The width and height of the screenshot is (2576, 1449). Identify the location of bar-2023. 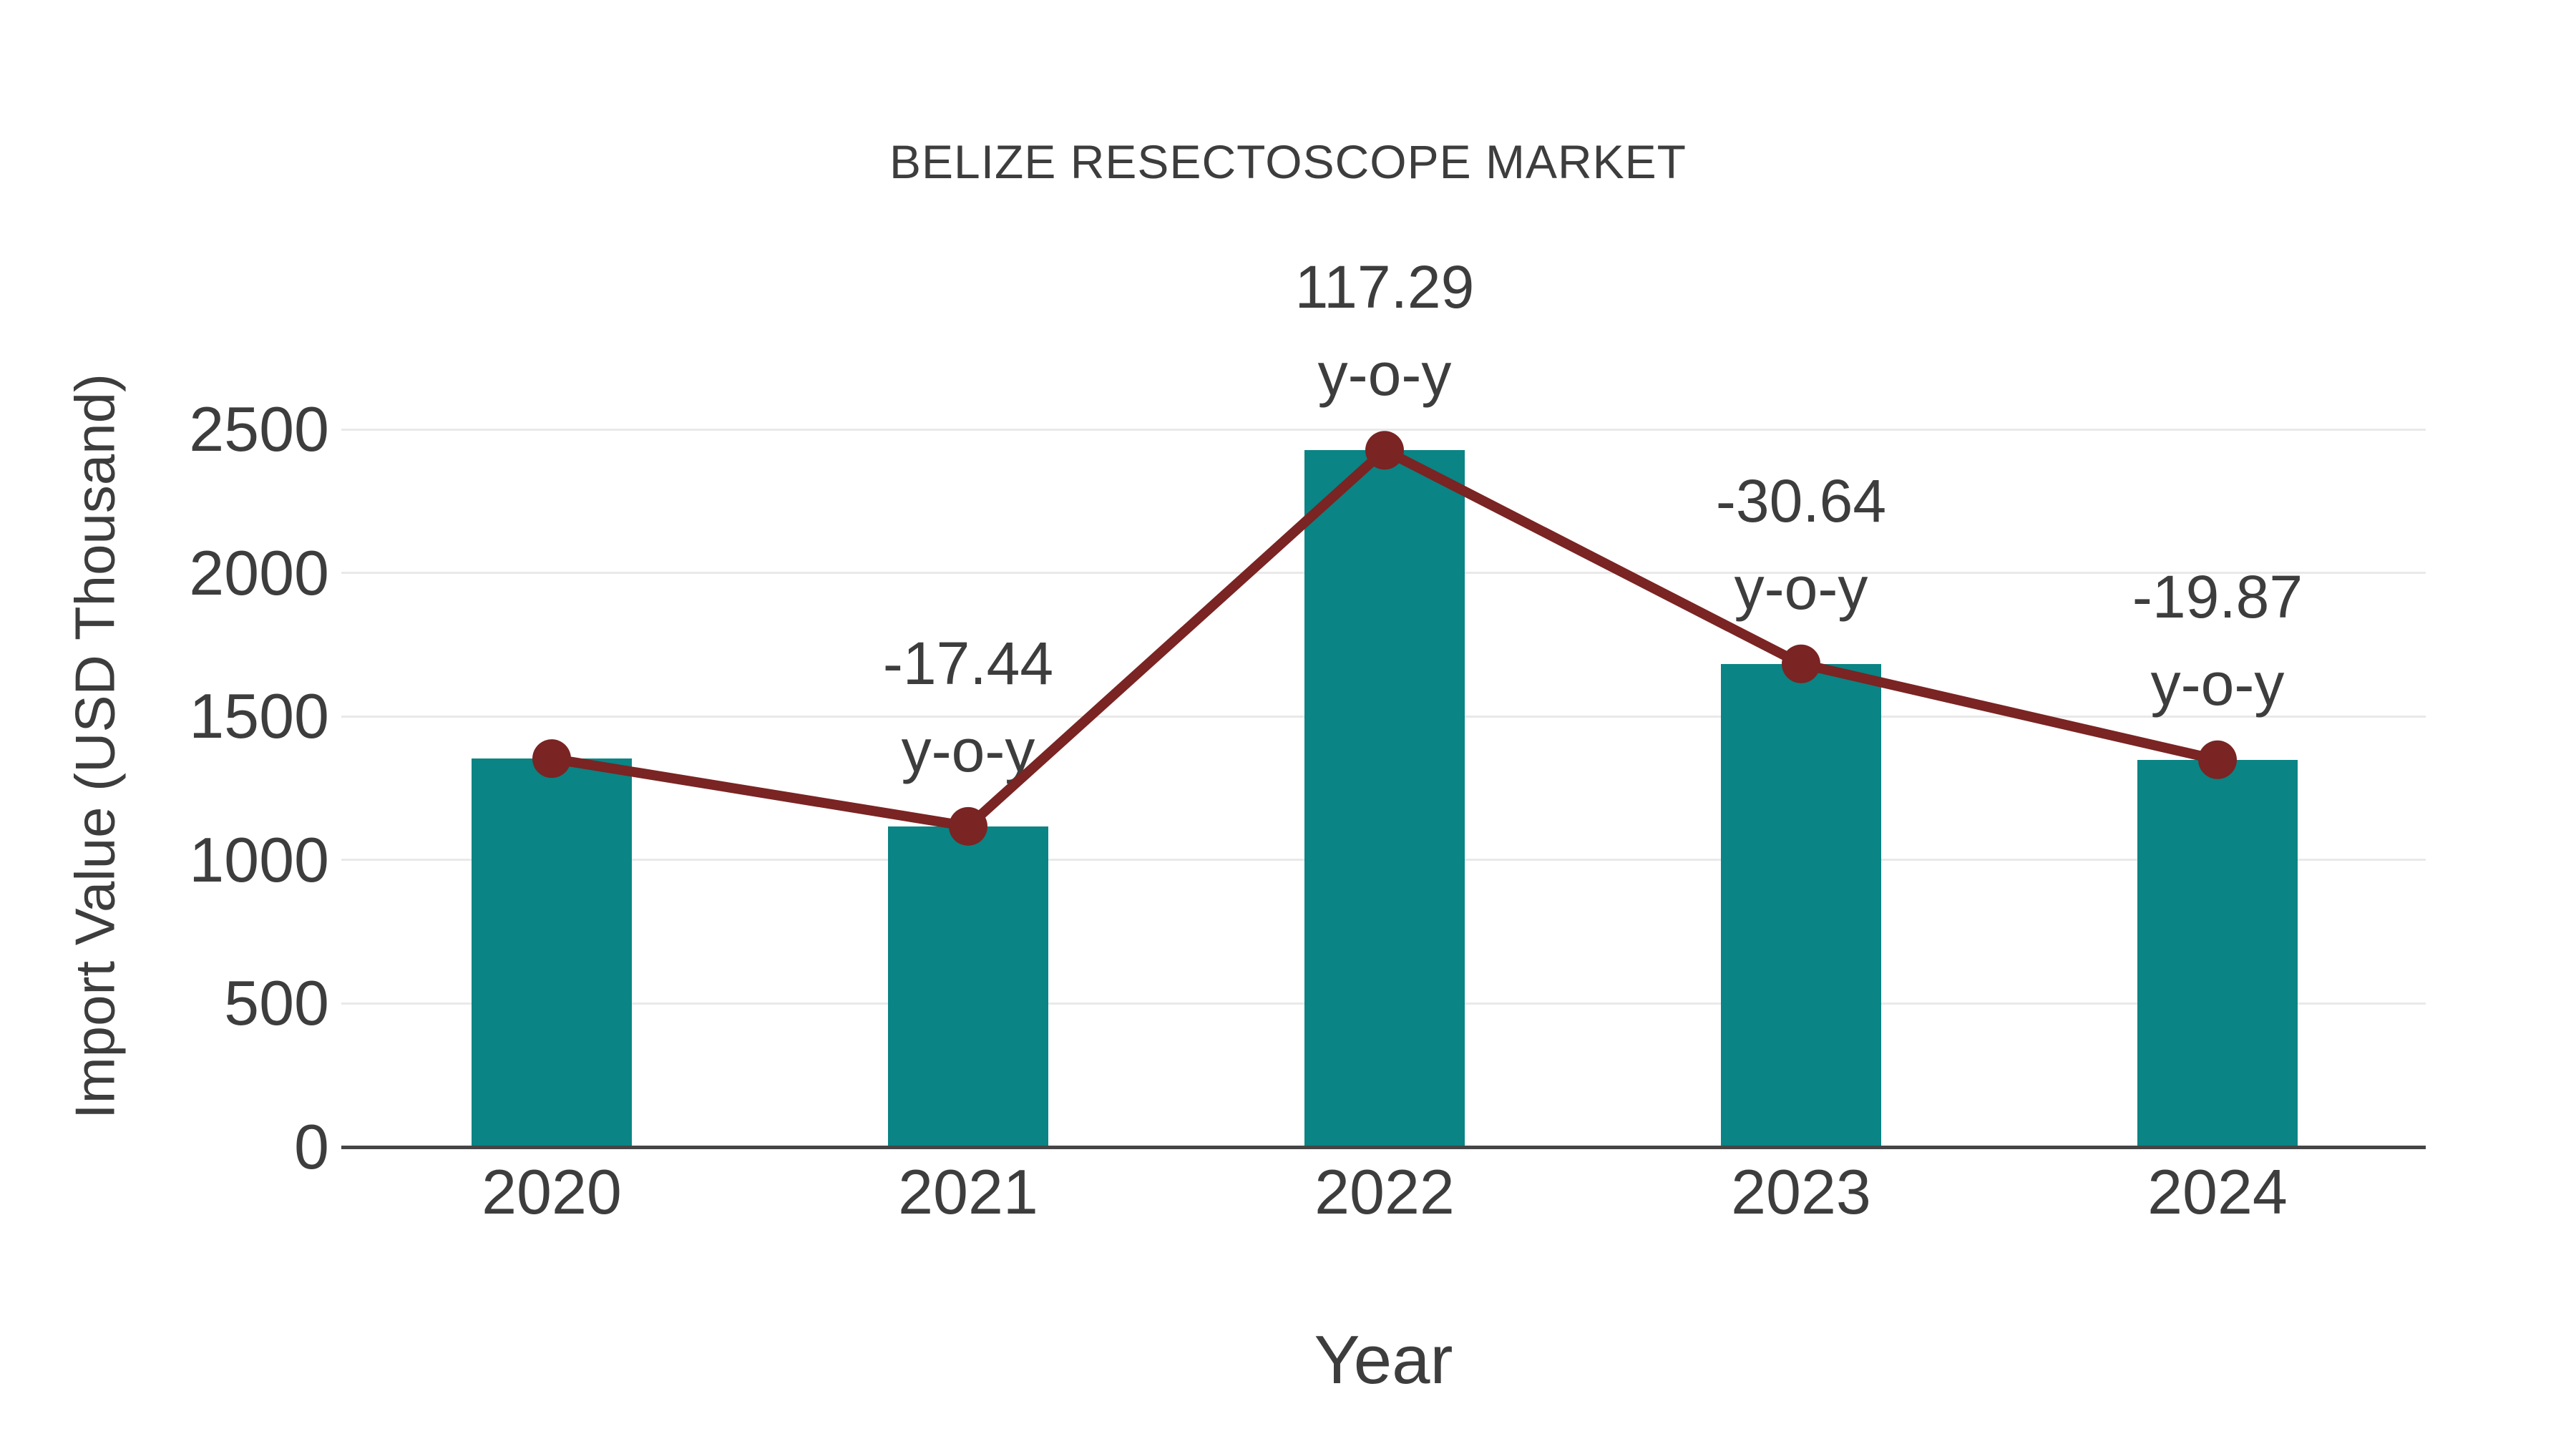
(1801, 905).